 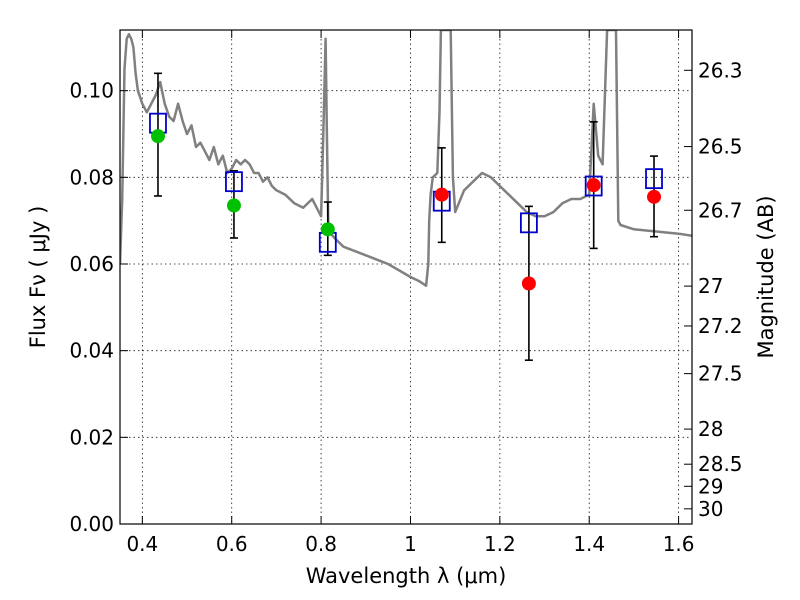 I want to click on y-tick-label: 0.08, so click(x=91, y=177).